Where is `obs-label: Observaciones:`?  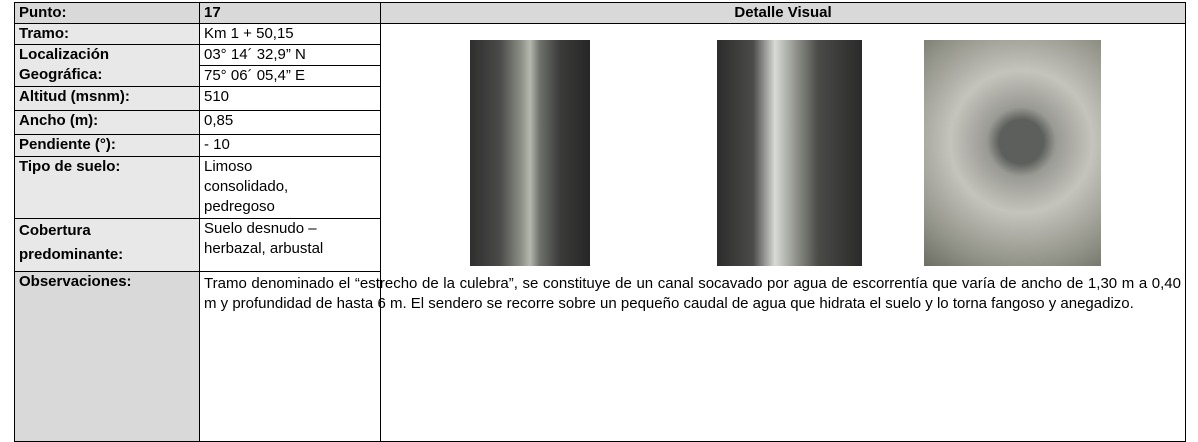
obs-label: Observaciones: is located at coordinates (107, 356).